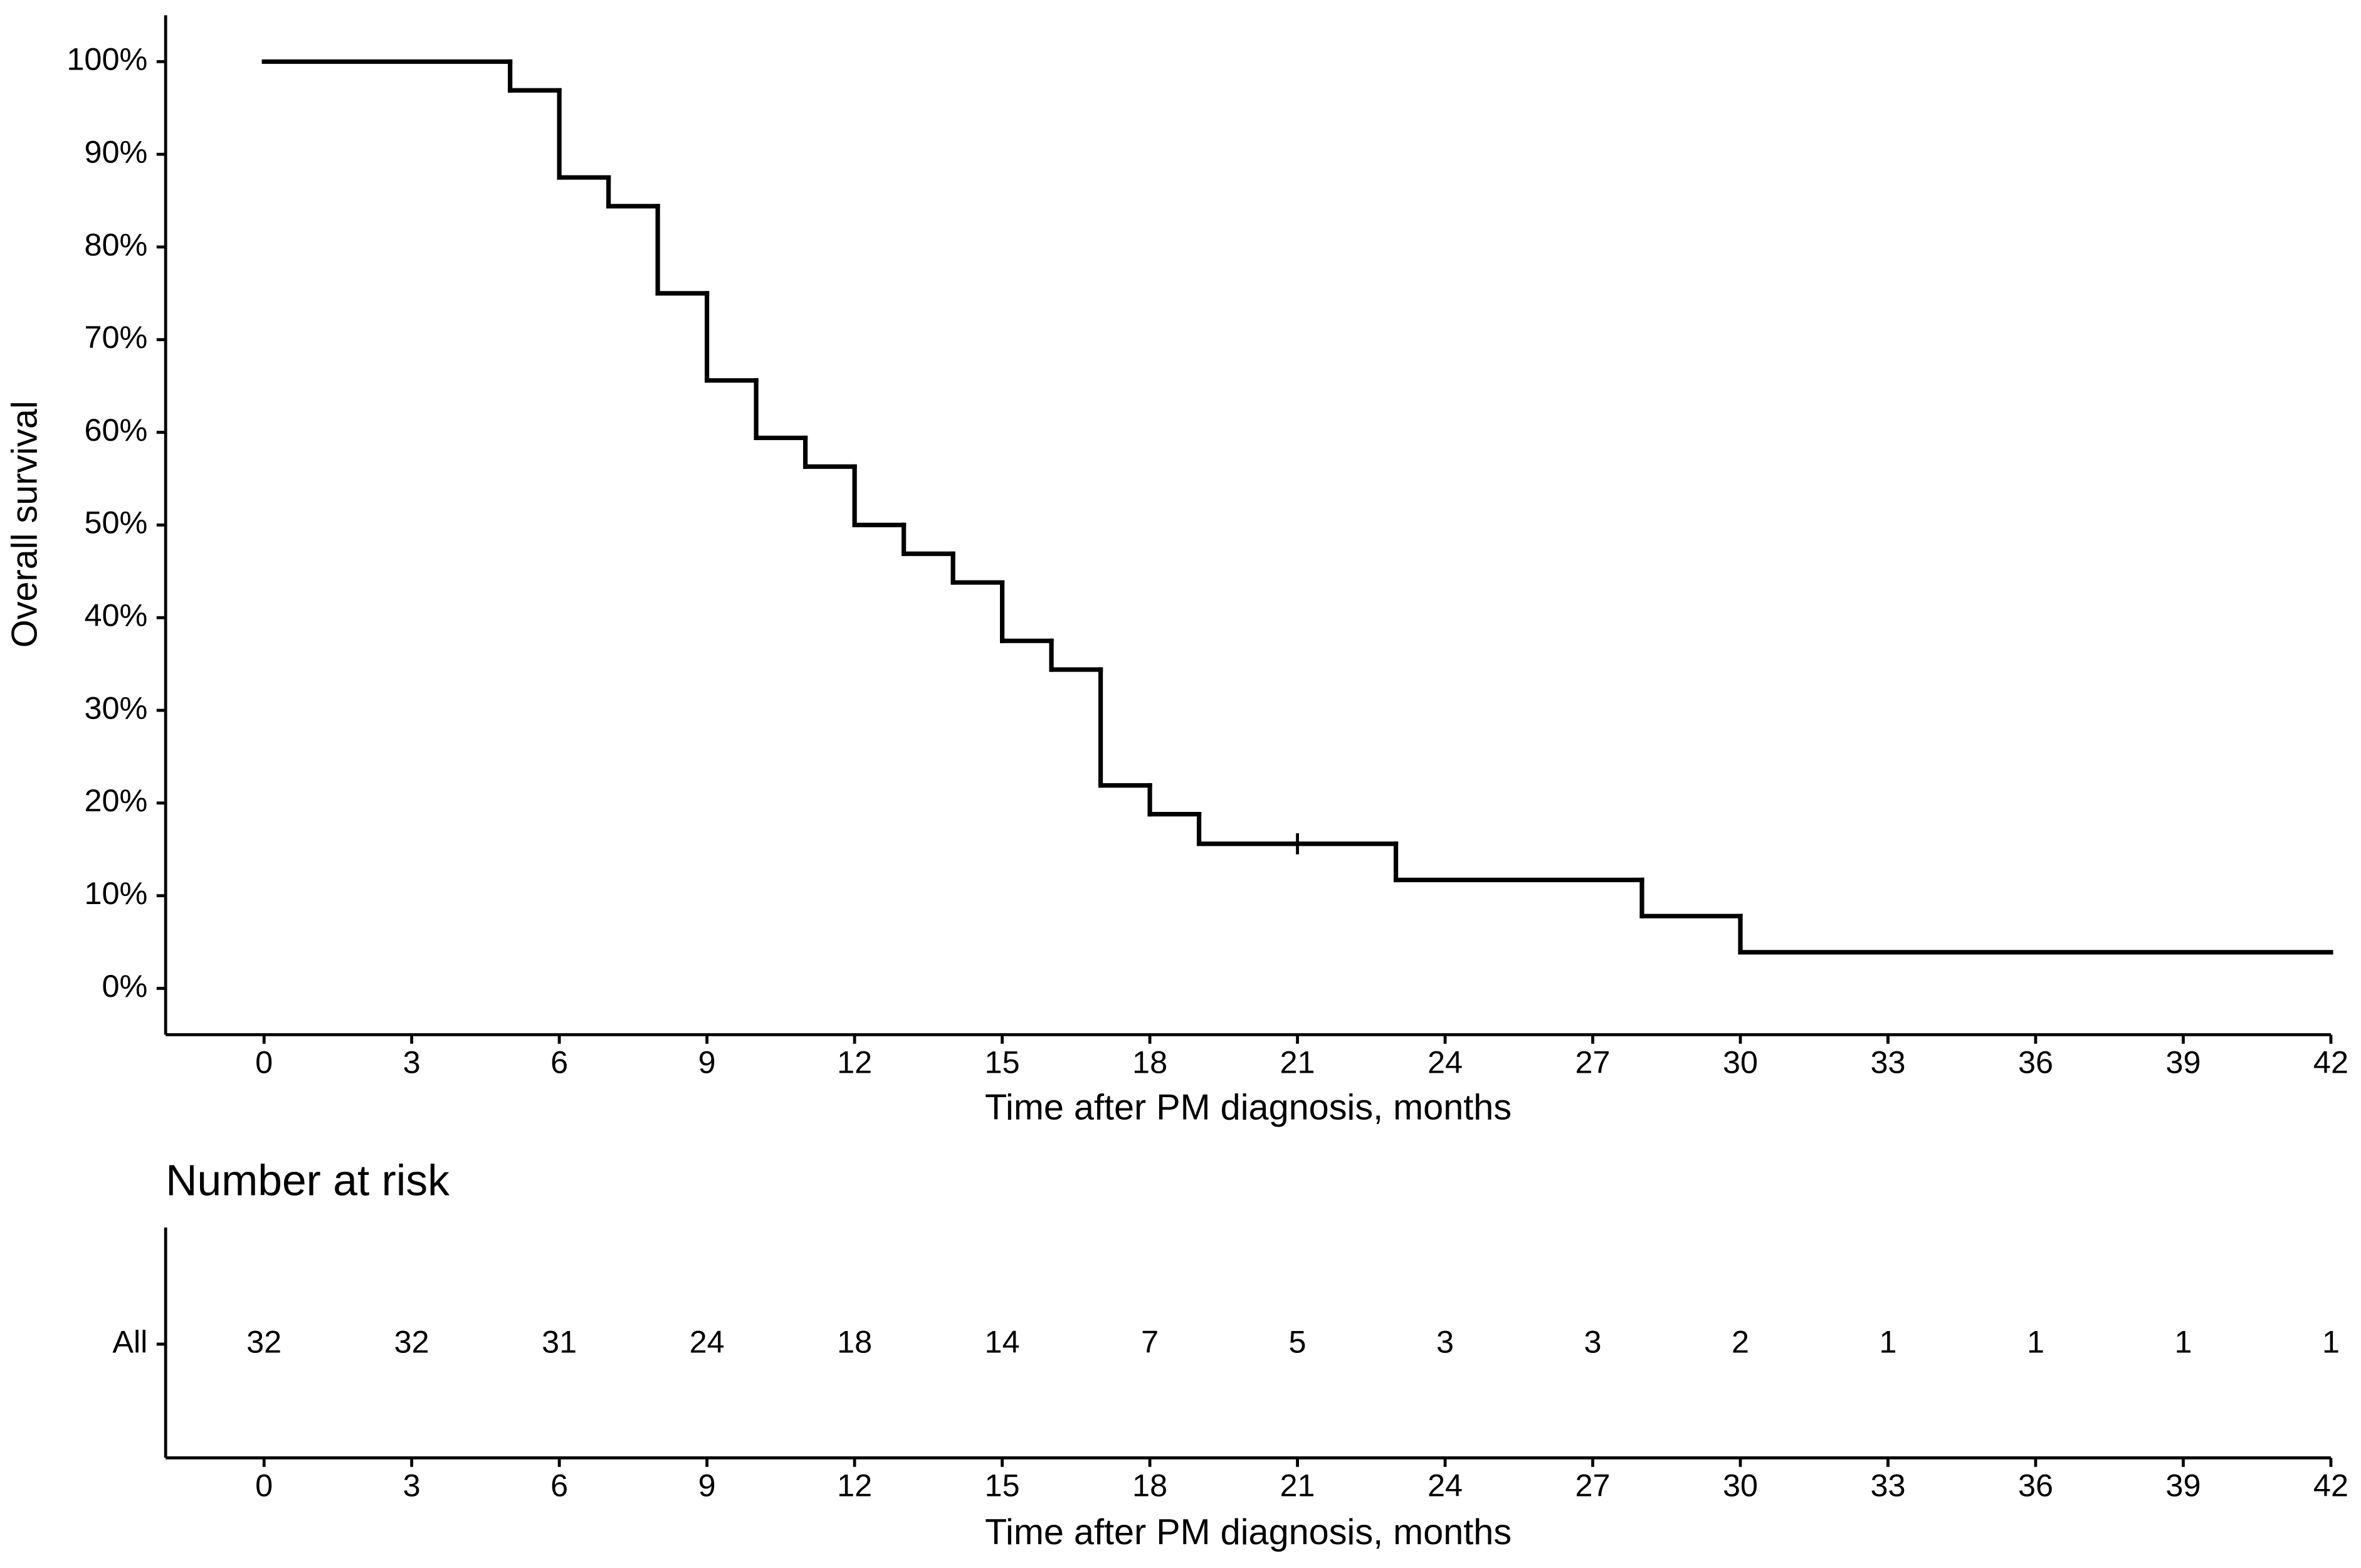  Describe the element at coordinates (115, 337) in the screenshot. I see `y-tick-label: 70%` at that location.